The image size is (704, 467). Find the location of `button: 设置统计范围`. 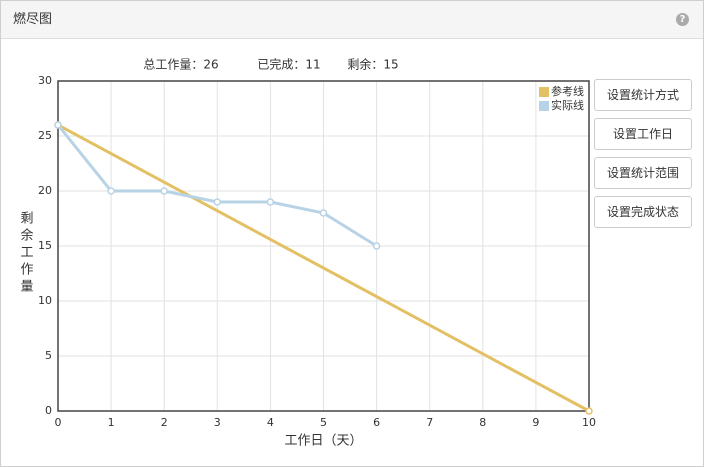

button: 设置统计范围 is located at coordinates (643, 173).